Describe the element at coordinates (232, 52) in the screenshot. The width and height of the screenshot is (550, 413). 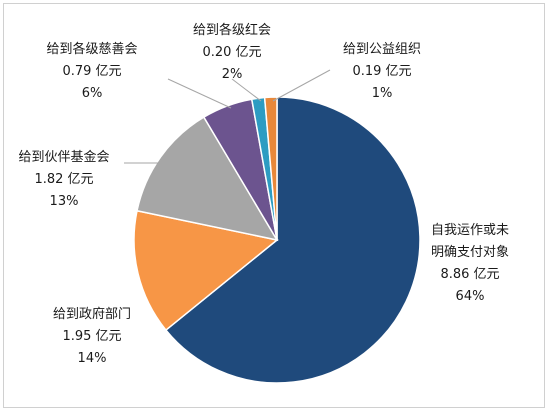
I see `slice-data-label: 给到各级红会 0.20 亿元 2%` at that location.